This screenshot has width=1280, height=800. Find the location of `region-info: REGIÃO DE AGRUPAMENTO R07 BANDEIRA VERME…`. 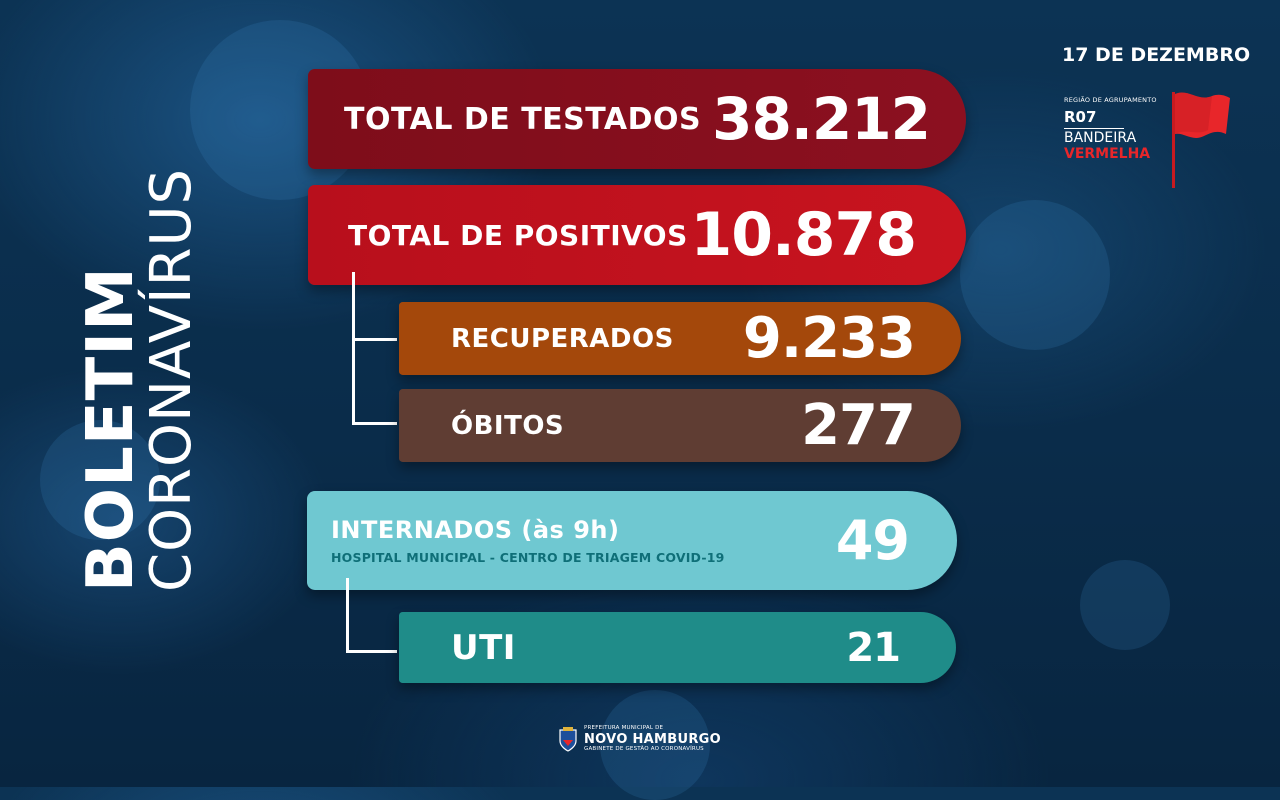

region-info: REGIÃO DE AGRUPAMENTO R07 BANDEIRA VERME… is located at coordinates (1119, 129).